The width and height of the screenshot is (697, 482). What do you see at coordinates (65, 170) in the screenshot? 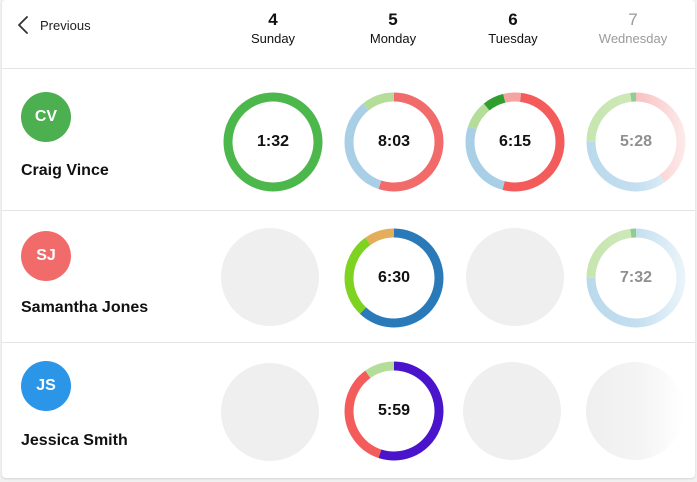
I see `person-name: Craig Vince` at bounding box center [65, 170].